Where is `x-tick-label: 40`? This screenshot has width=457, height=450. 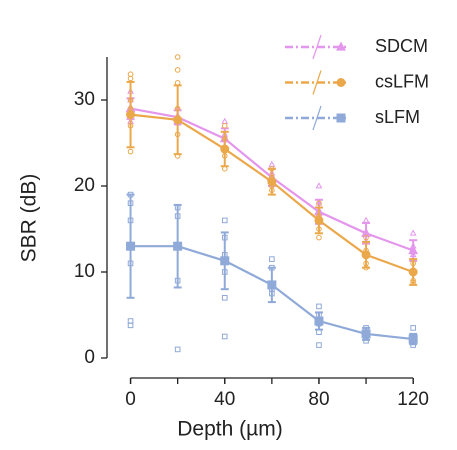 x-tick-label: 40 is located at coordinates (224, 399).